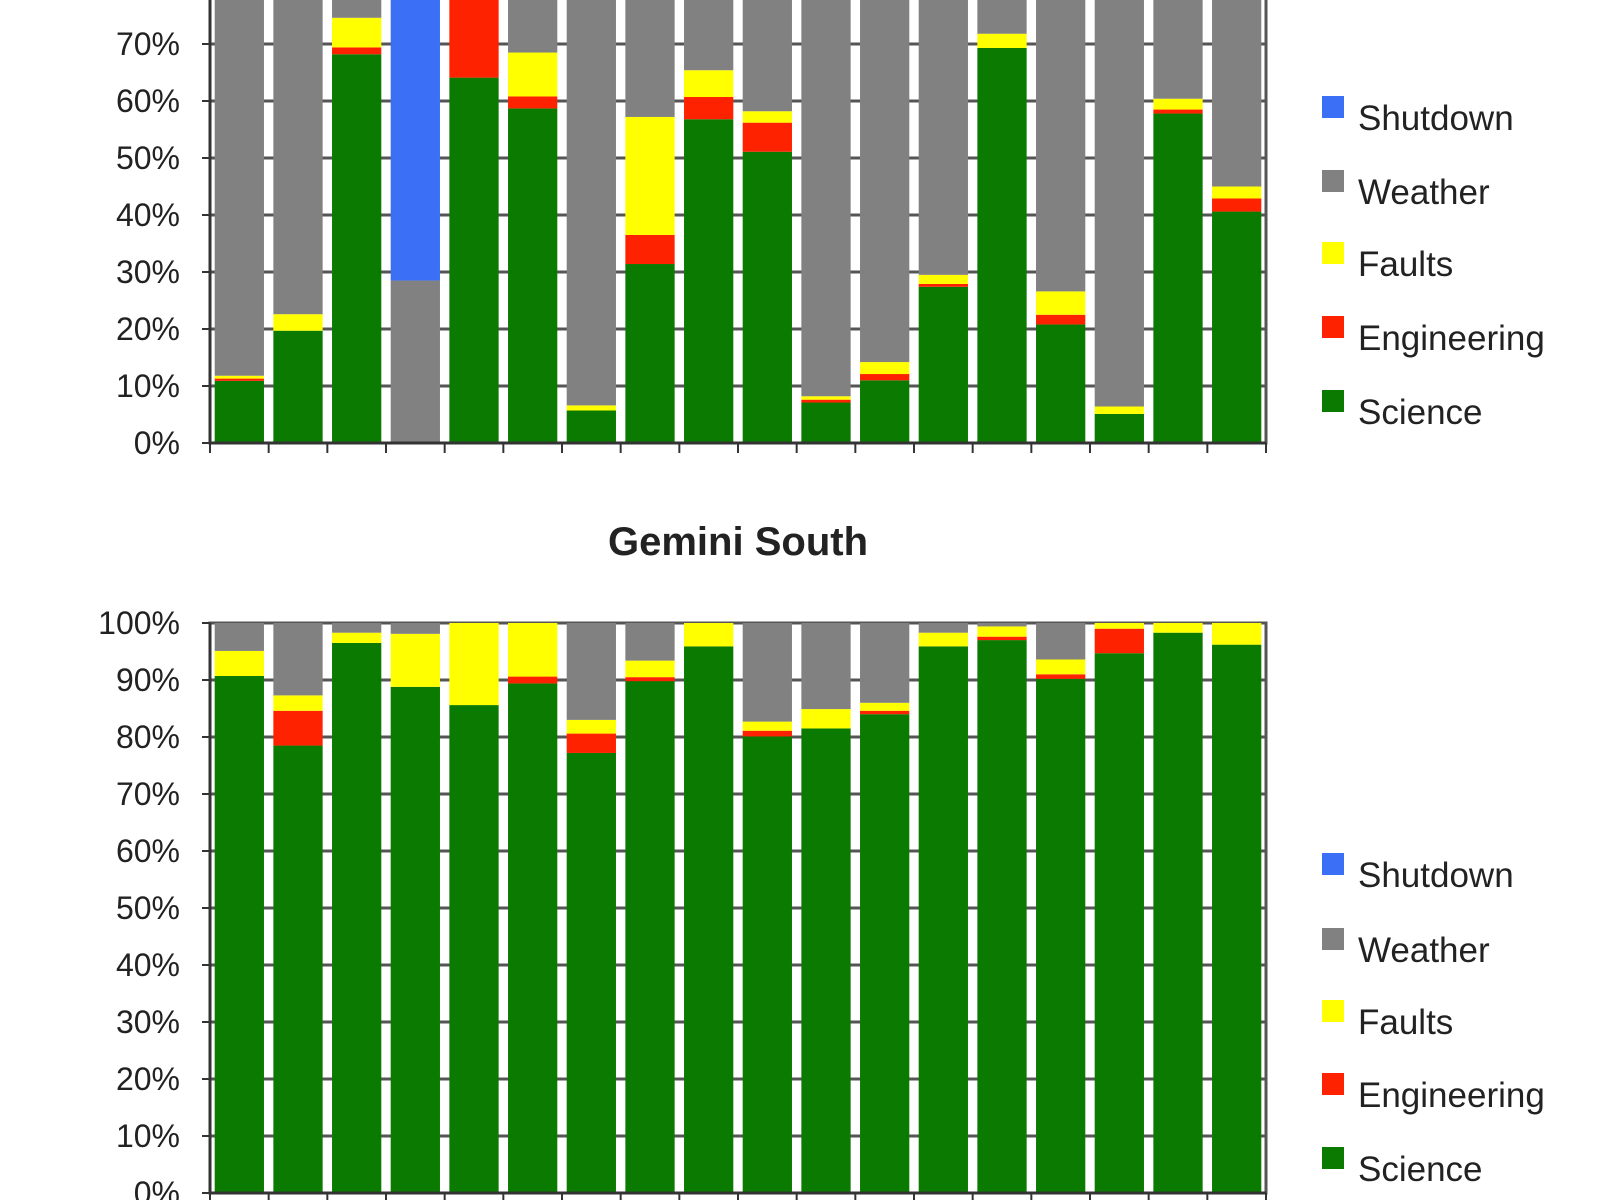 The image size is (1600, 1200). What do you see at coordinates (148, 680) in the screenshot?
I see `y-tick-label: 90%` at bounding box center [148, 680].